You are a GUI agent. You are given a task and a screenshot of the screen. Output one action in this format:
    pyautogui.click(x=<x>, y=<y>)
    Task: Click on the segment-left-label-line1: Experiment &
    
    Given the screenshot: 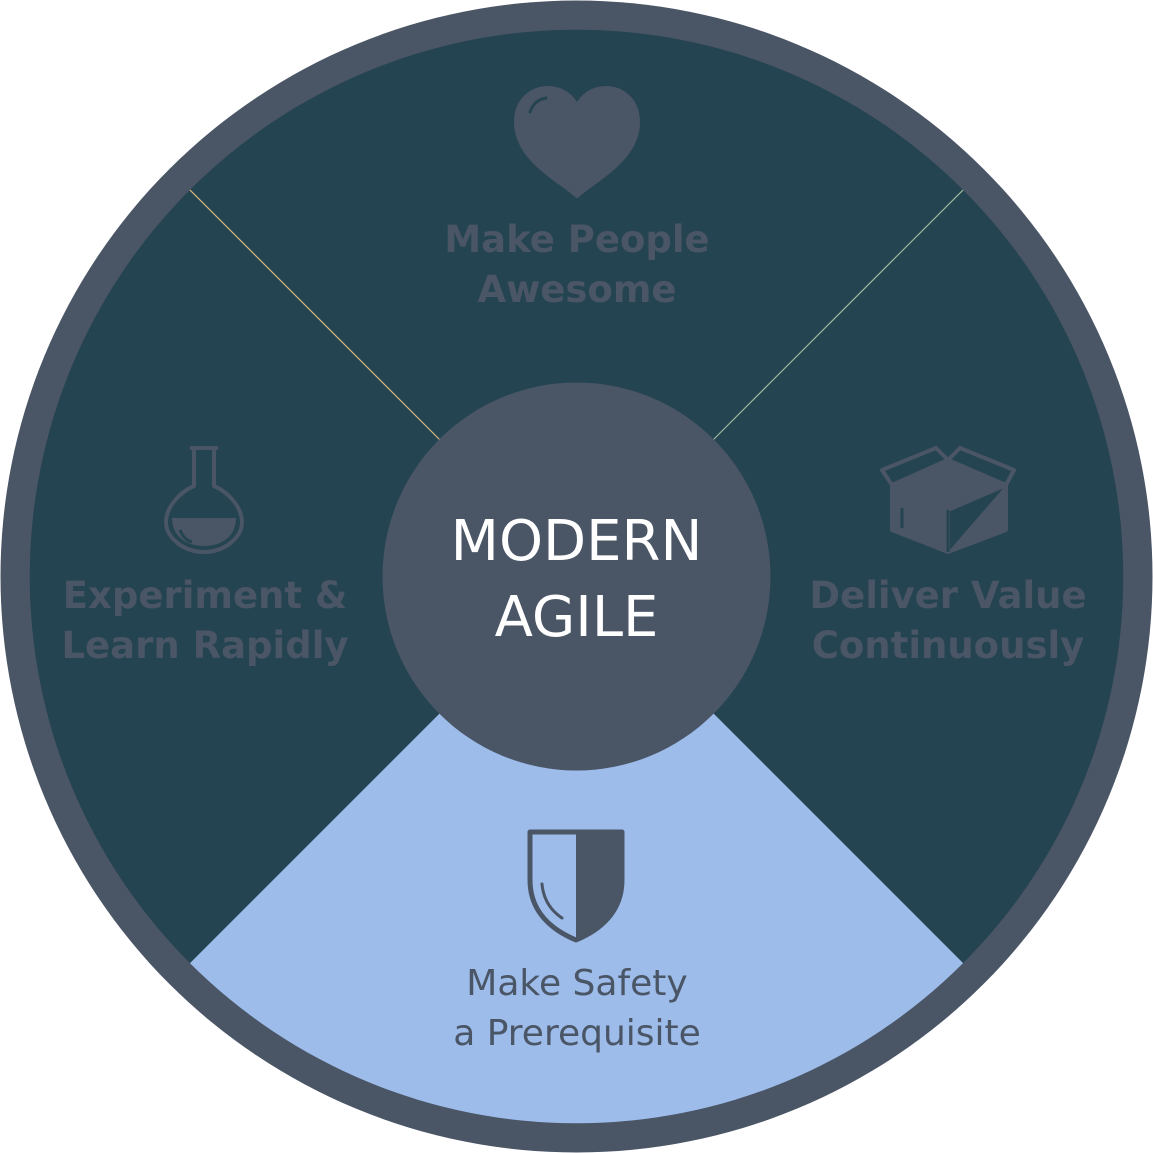 What is the action you would take?
    pyautogui.click(x=205, y=595)
    